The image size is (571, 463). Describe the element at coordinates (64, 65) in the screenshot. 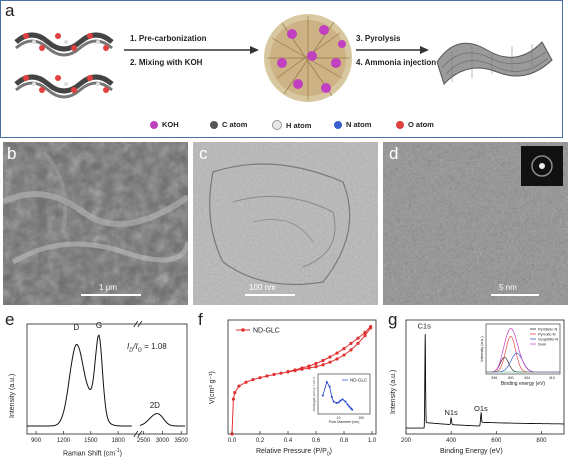

I see `lignin-chains-illustration` at that location.